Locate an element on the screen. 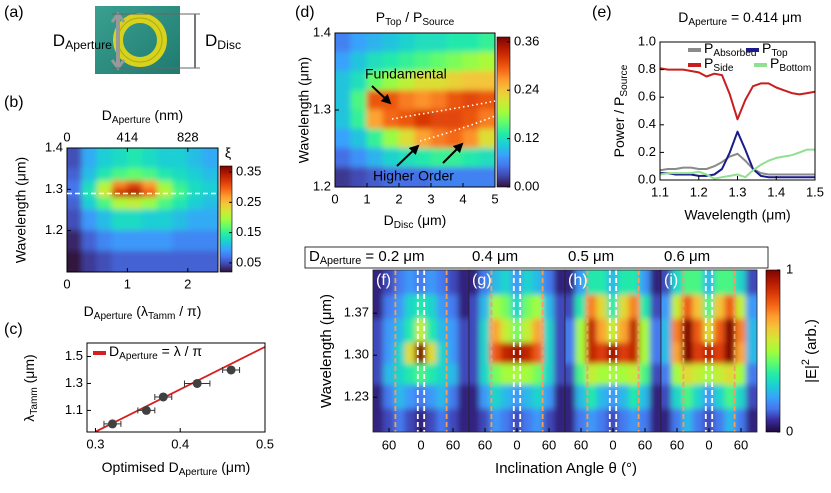 The height and width of the screenshot is (493, 831). text-part: 2 is located at coordinates (806, 362).